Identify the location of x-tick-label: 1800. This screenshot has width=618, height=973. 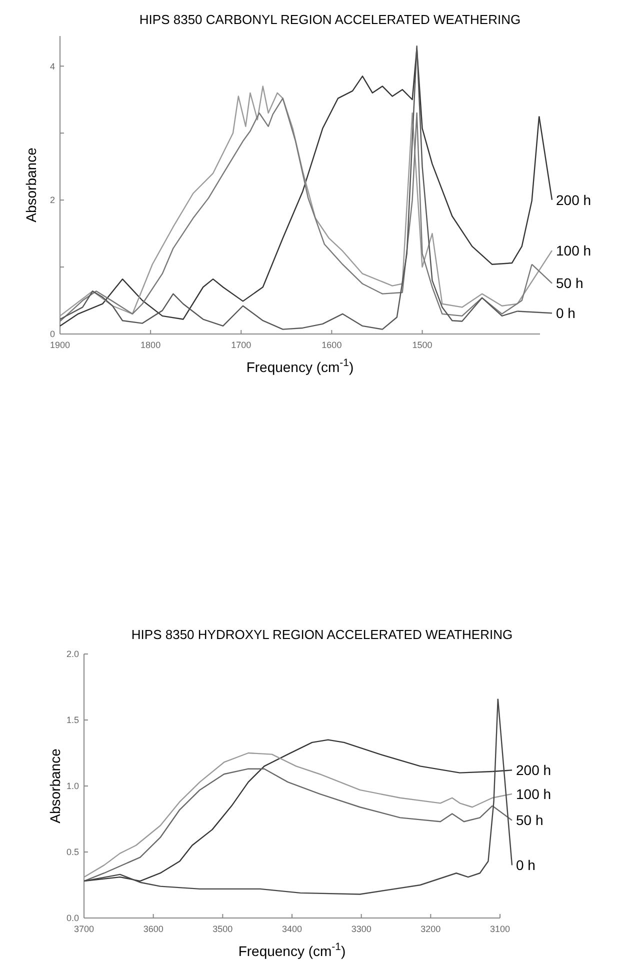
(150, 345).